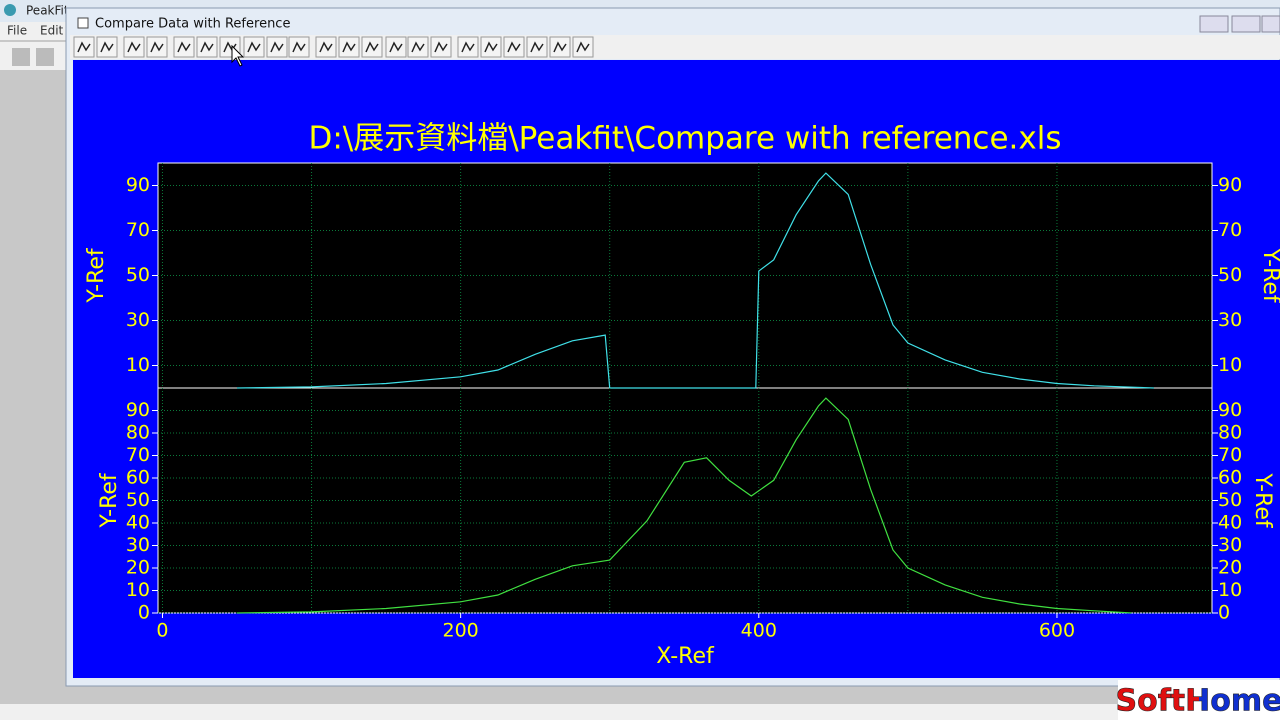  I want to click on watermark-box, so click(1199, 700).